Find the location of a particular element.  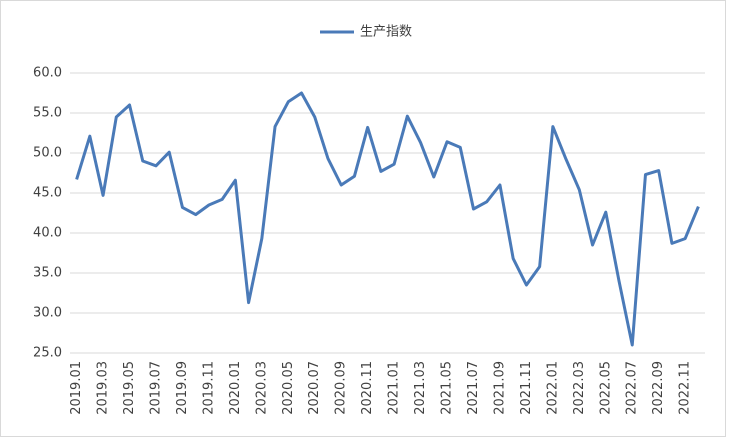

legend-label: 生产指数 is located at coordinates (386, 32).